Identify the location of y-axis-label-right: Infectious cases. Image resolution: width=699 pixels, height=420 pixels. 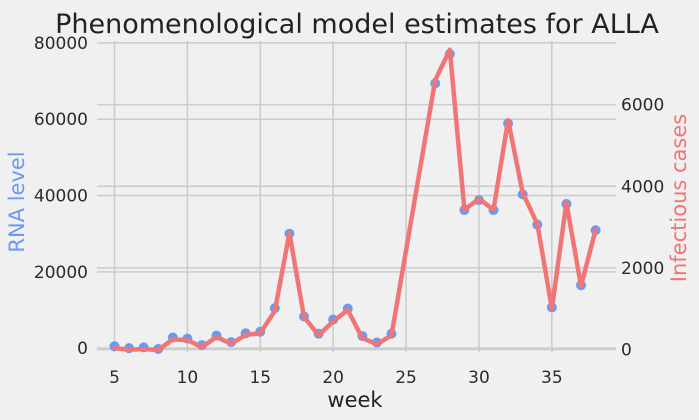
(679, 198).